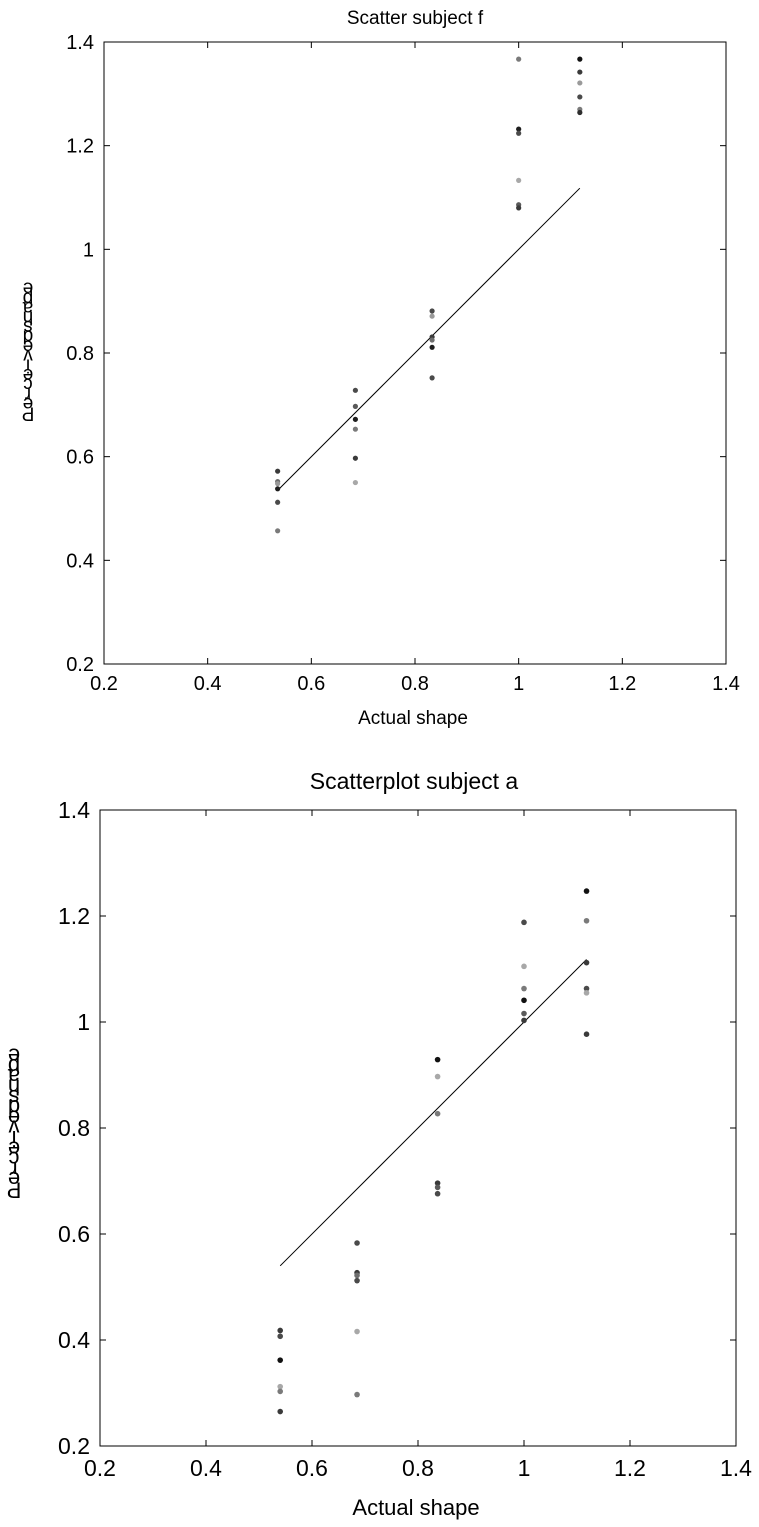 The height and width of the screenshot is (1527, 759). What do you see at coordinates (433, 1113) in the screenshot?
I see `identity-line` at bounding box center [433, 1113].